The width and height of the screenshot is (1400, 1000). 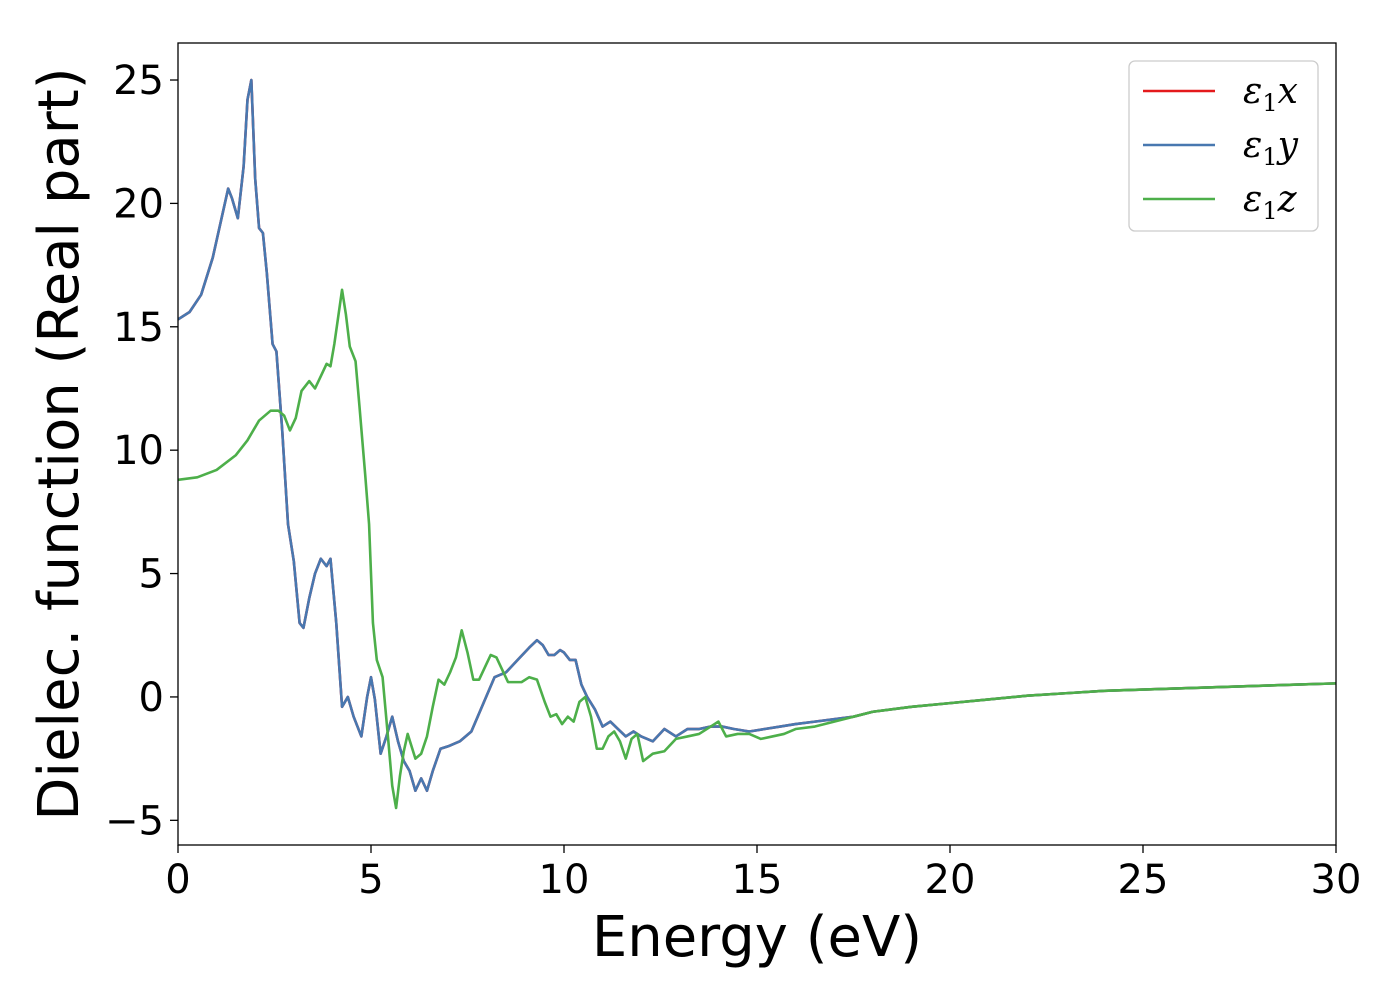 What do you see at coordinates (138, 451) in the screenshot?
I see `y-tick-label: 10` at bounding box center [138, 451].